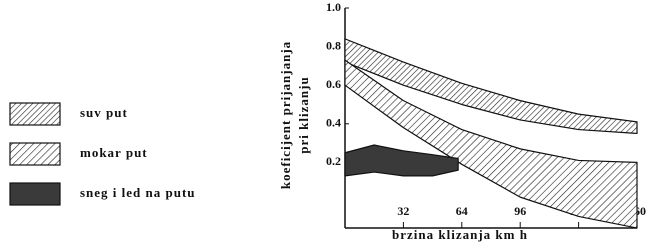  I want to click on x-tick-label: 96, so click(520, 211).